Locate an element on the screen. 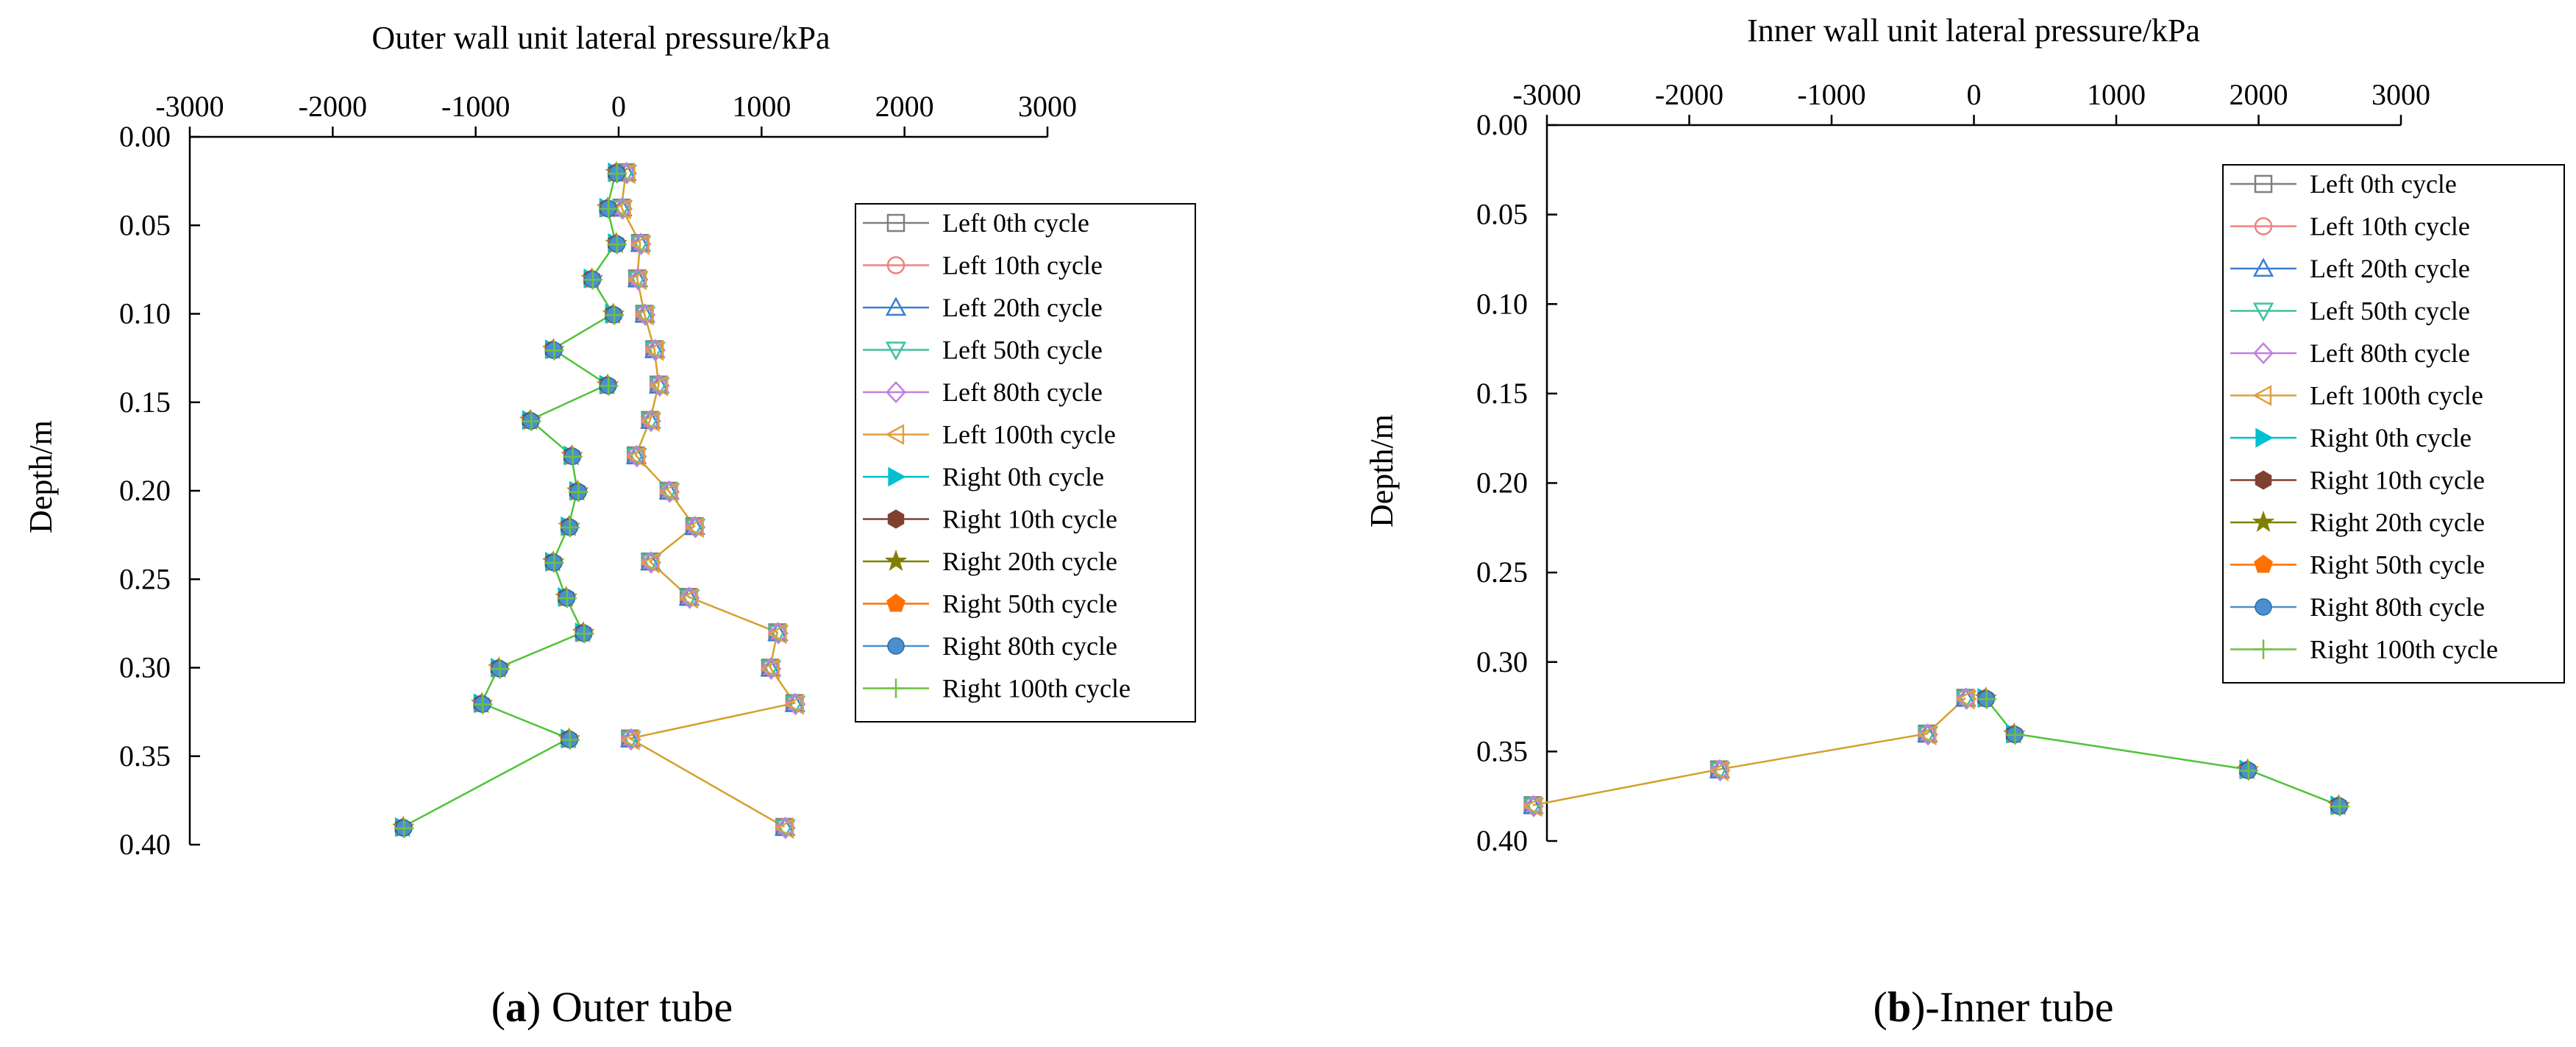 This screenshot has height=1047, width=2576. inner-legend-label: Left 0th cycle is located at coordinates (2383, 184).